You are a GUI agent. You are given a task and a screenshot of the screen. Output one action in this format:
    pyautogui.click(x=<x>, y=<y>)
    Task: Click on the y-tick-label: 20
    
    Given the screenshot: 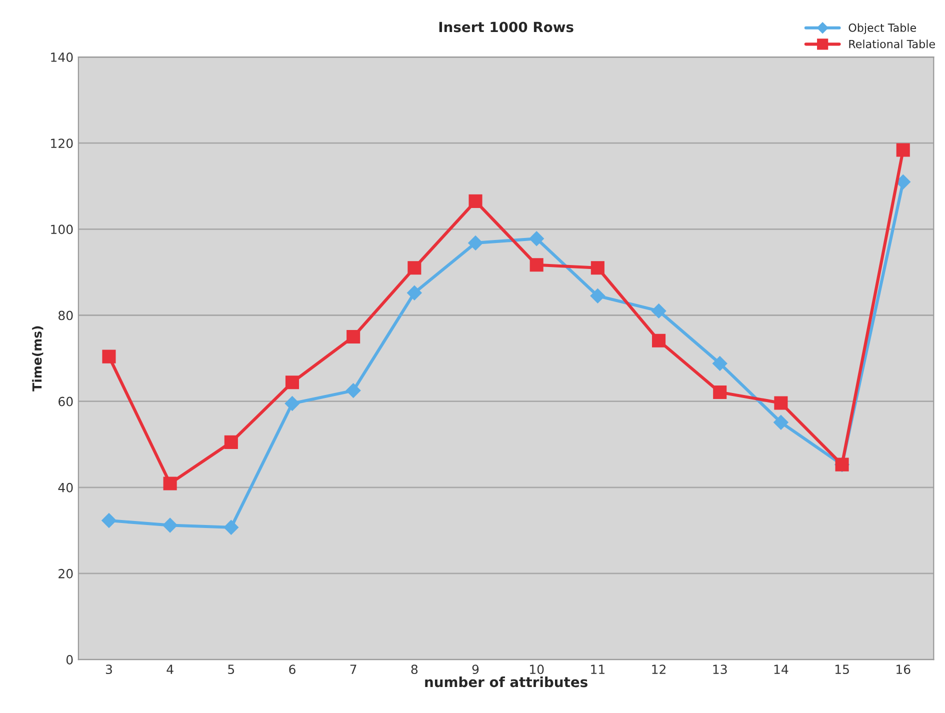 What is the action you would take?
    pyautogui.click(x=65, y=573)
    